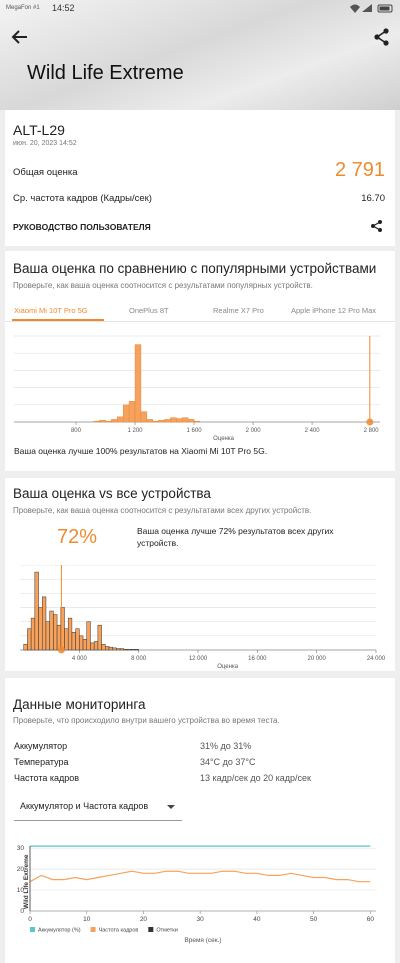 Image resolution: width=400 pixels, height=963 pixels. I want to click on x-tick-label: 60, so click(371, 919).